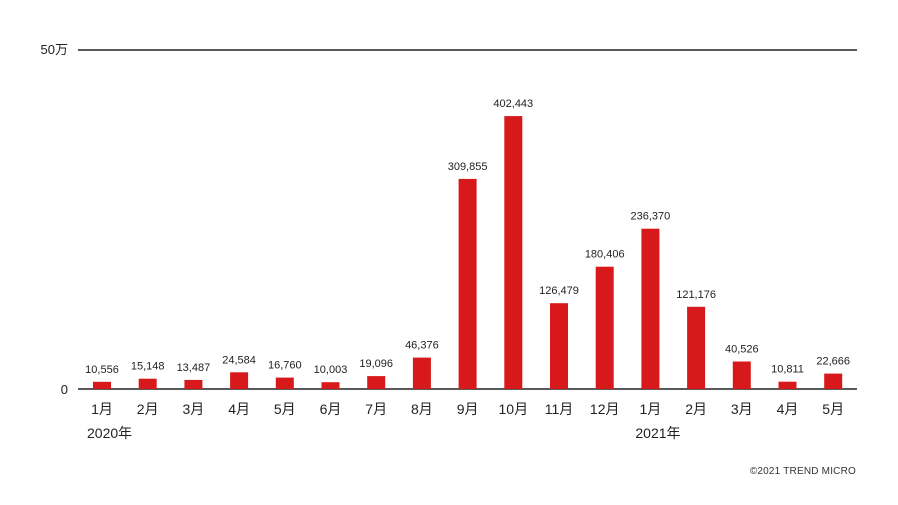 This screenshot has width=898, height=505. Describe the element at coordinates (194, 409) in the screenshot. I see `x-tick-label-3: 3月` at that location.